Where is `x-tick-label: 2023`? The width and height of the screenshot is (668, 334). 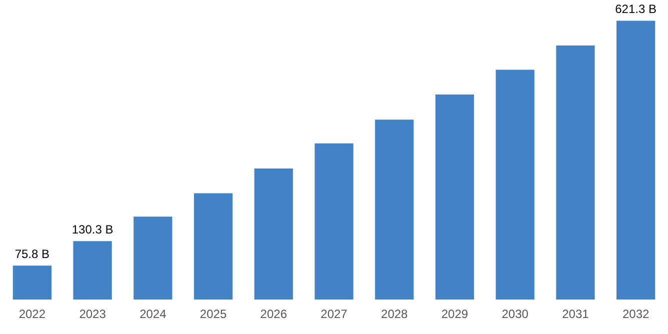
x-tick-label: 2023 is located at coordinates (92, 314).